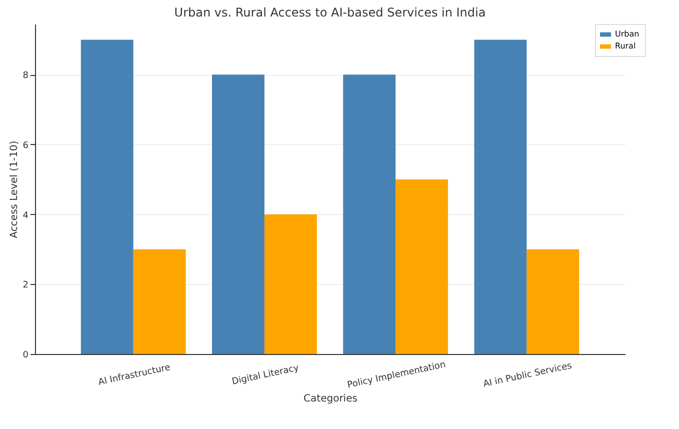 The image size is (679, 429). What do you see at coordinates (25, 215) in the screenshot?
I see `y-tick-label: 4` at bounding box center [25, 215].